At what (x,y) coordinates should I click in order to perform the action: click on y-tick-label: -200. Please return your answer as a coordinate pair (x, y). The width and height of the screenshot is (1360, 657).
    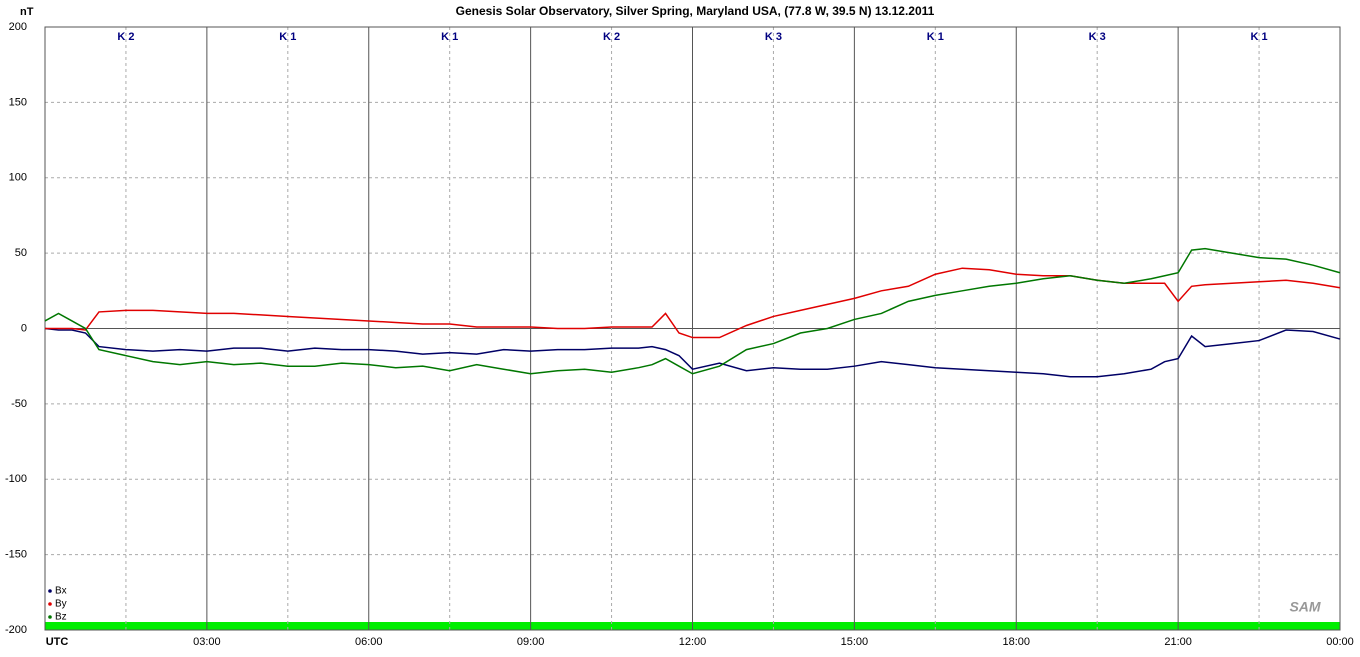
    Looking at the image, I should click on (16, 630).